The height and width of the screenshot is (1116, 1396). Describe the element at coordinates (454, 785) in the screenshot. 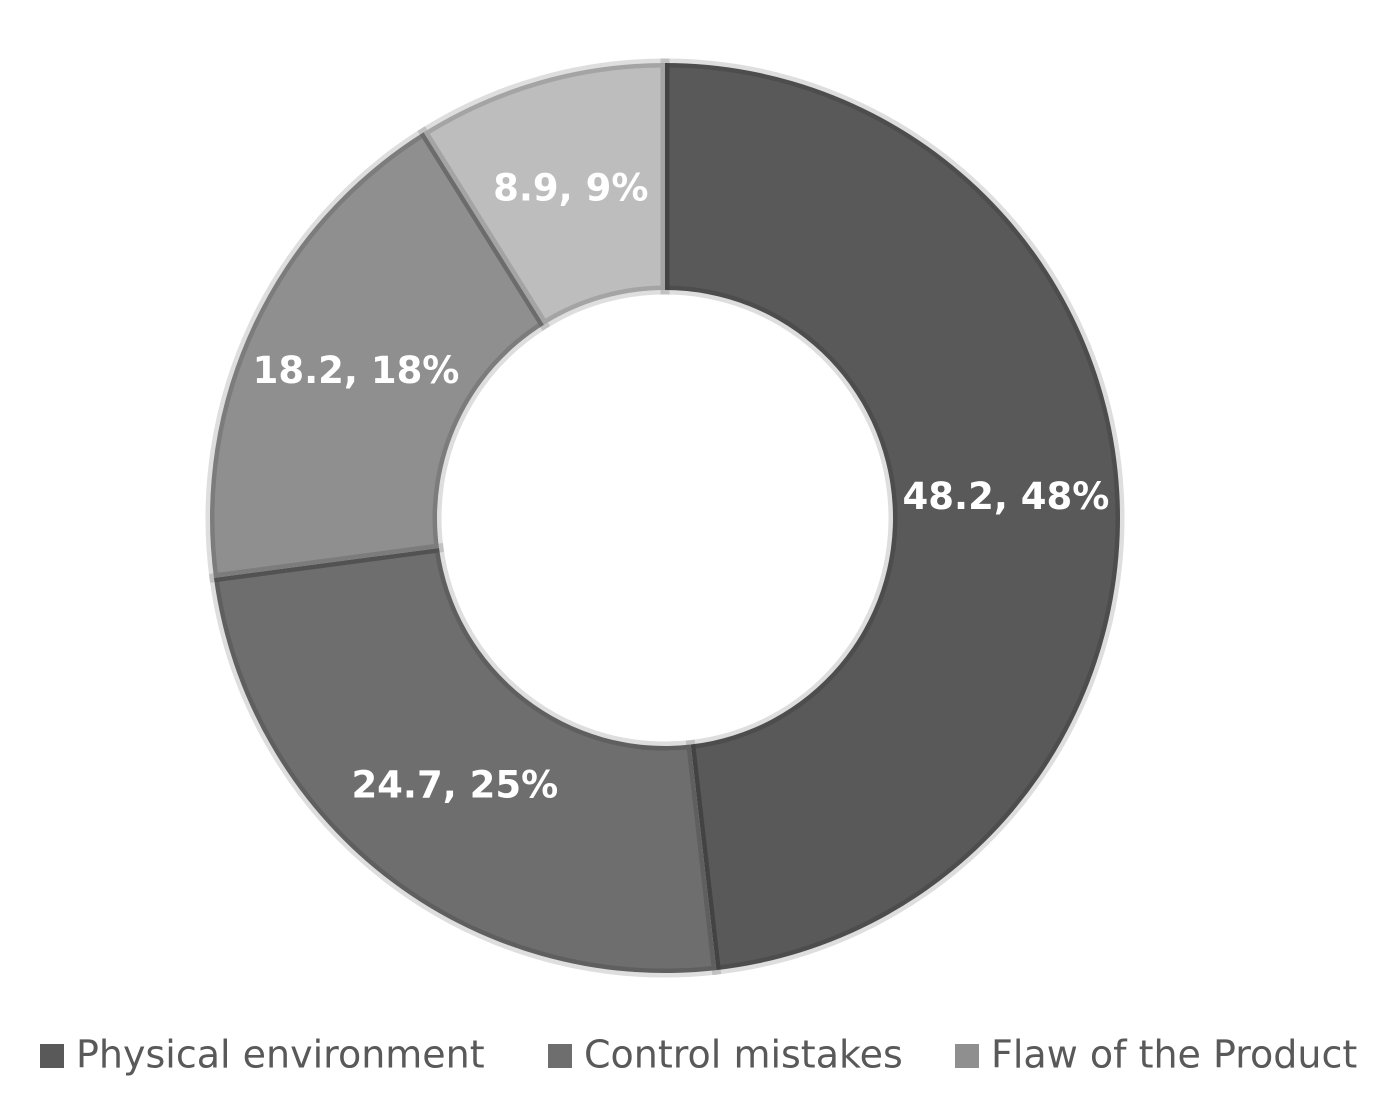

I see `data-label: 24.7, 25%` at that location.